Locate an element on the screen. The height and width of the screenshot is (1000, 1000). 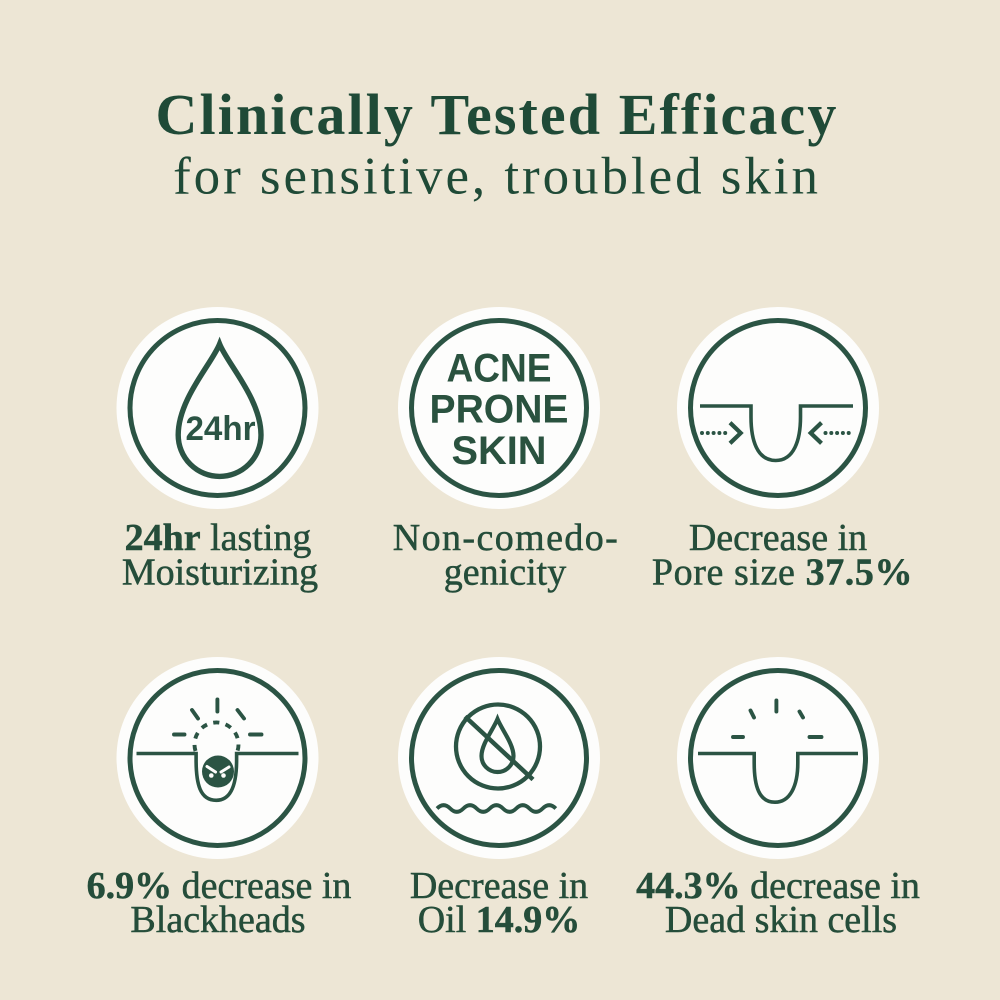
svg-text: SKIN is located at coordinates (499, 451).